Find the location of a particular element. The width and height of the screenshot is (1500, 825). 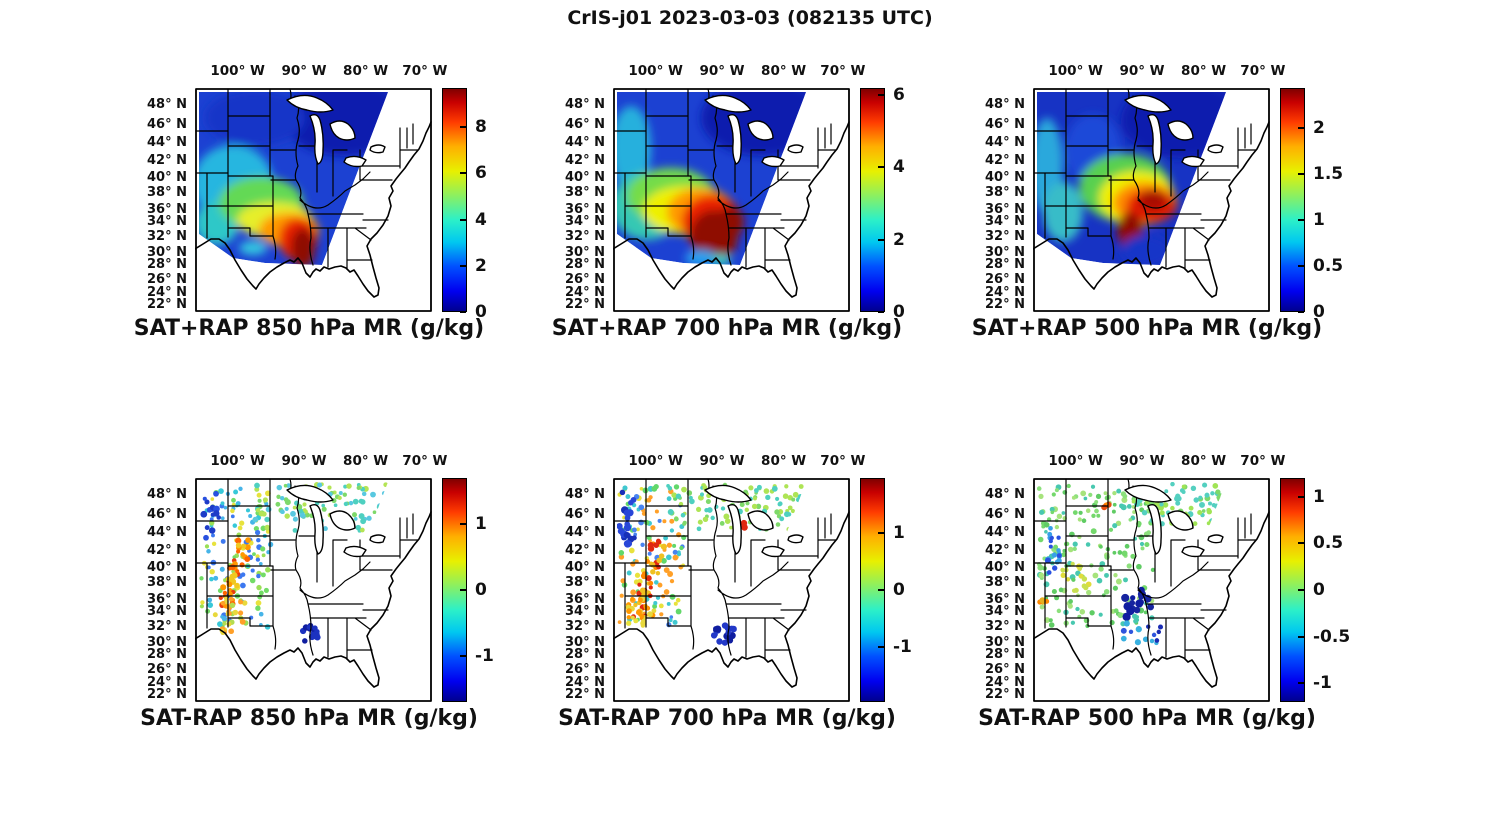

map-sum700 is located at coordinates (731, 200).